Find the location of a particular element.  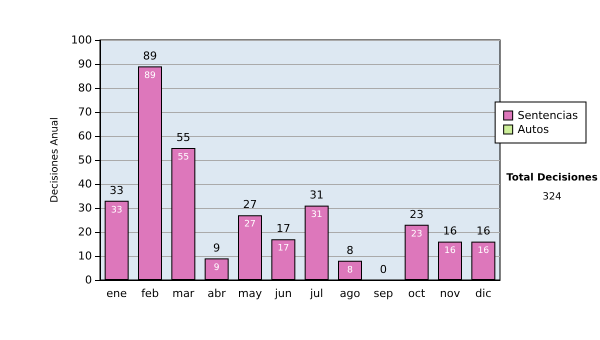

y-tick-label: 80 is located at coordinates (85, 88).